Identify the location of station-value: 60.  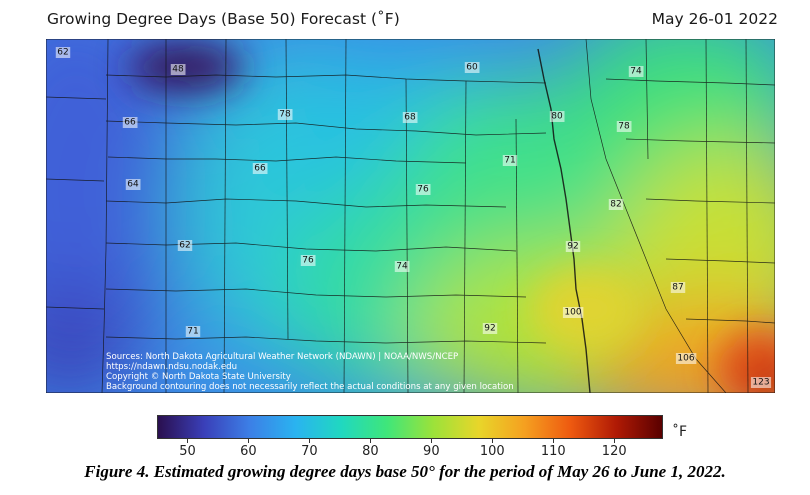
(472, 68).